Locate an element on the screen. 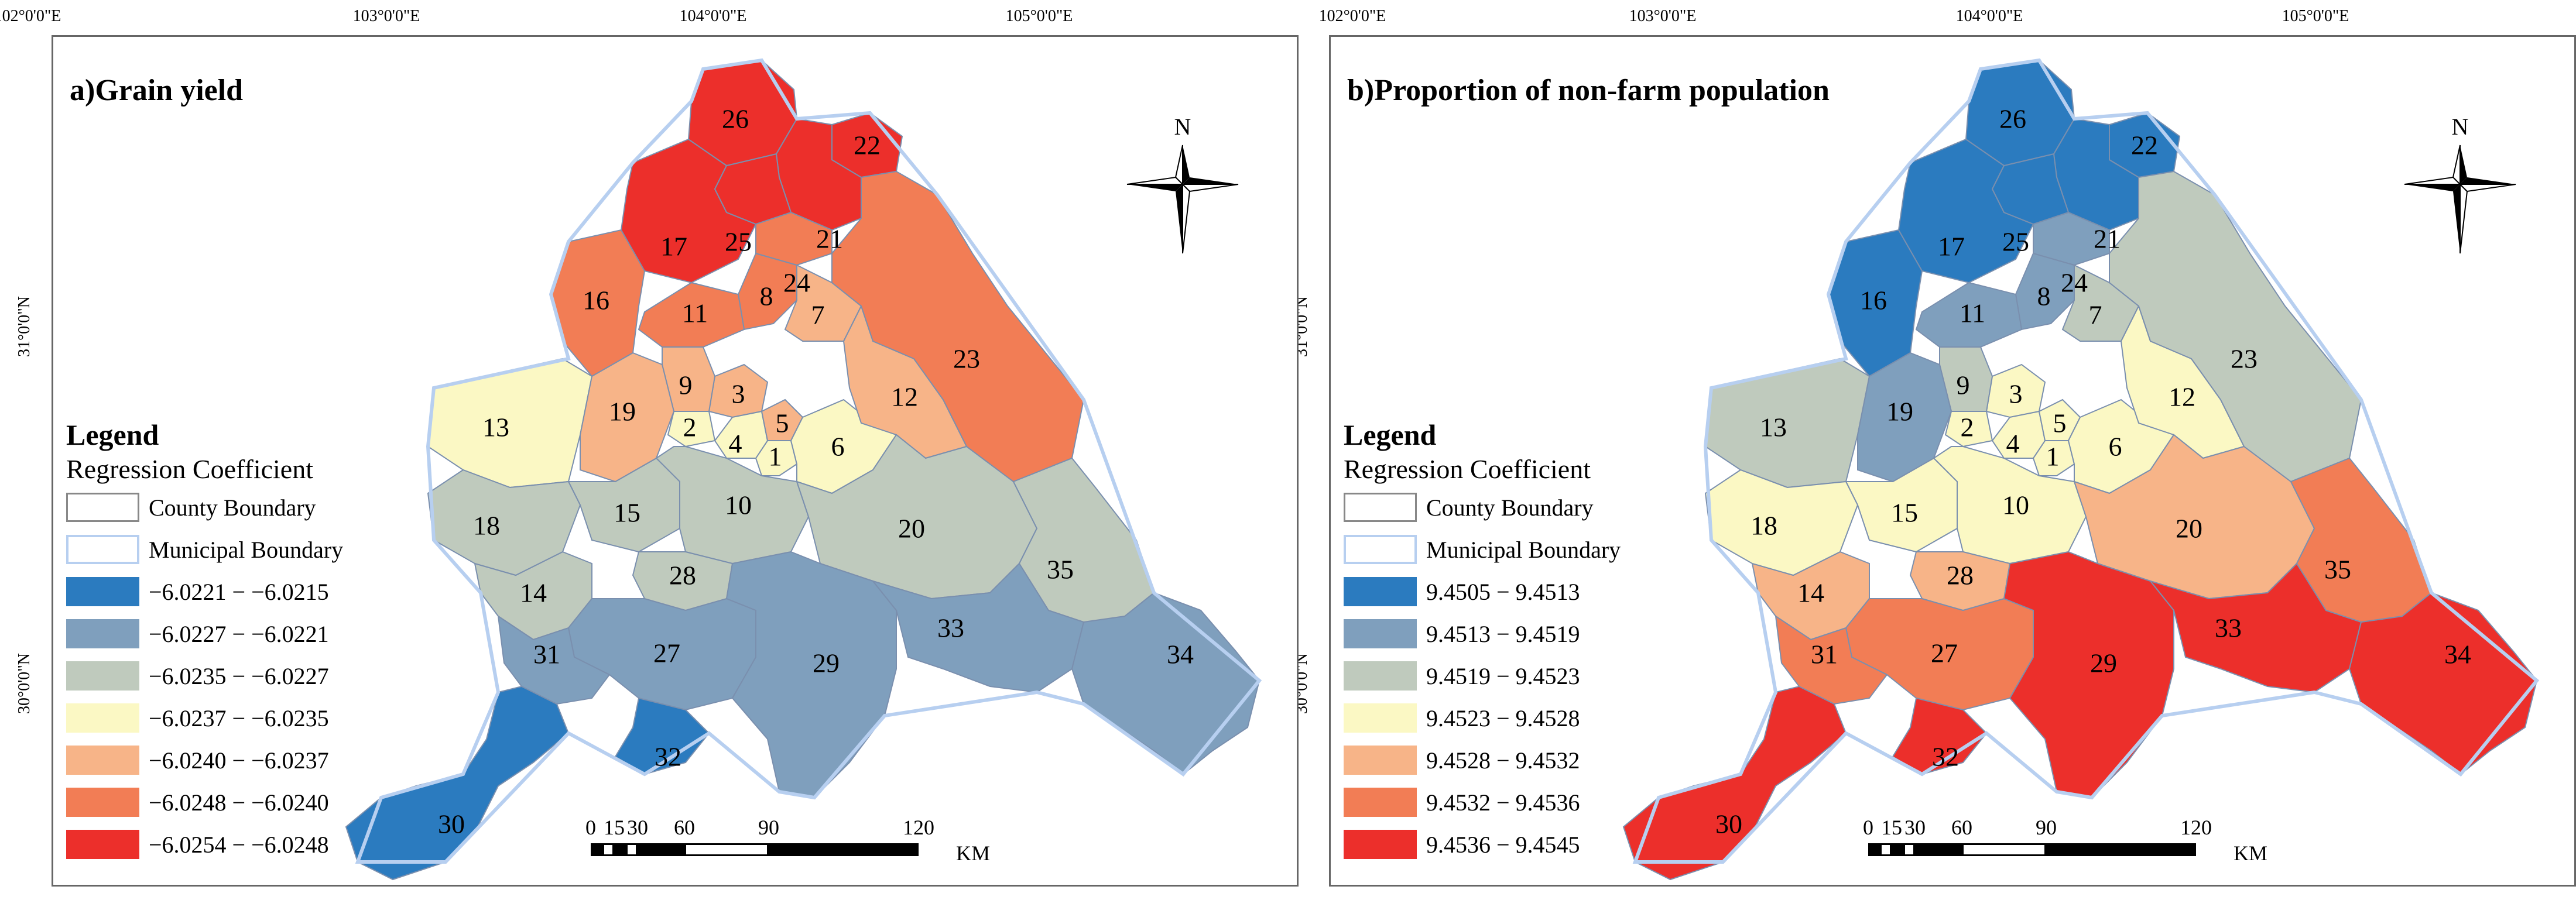  legend-class-1: −6.0221 − −6.0215 is located at coordinates (204, 592).